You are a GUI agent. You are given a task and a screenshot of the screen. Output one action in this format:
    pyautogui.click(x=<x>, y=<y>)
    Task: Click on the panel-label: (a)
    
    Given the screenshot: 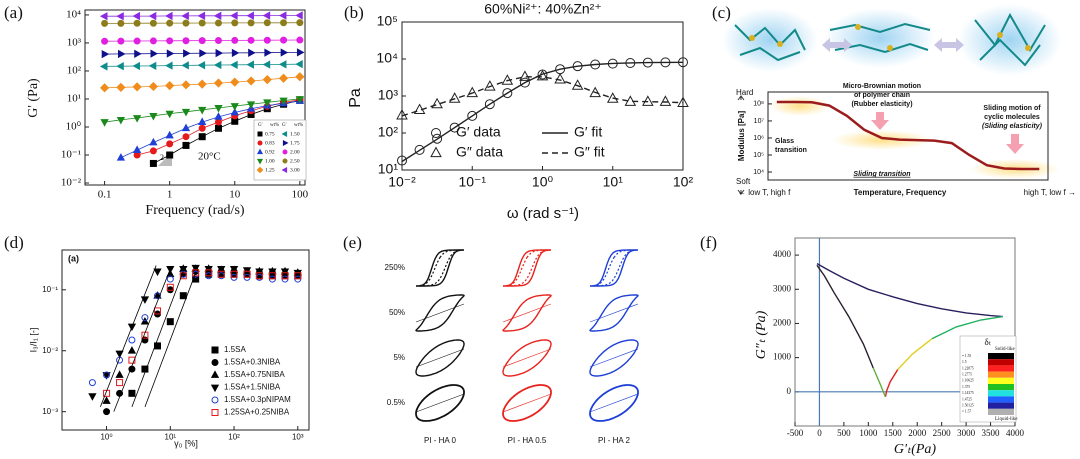 What is the action you would take?
    pyautogui.click(x=13, y=12)
    